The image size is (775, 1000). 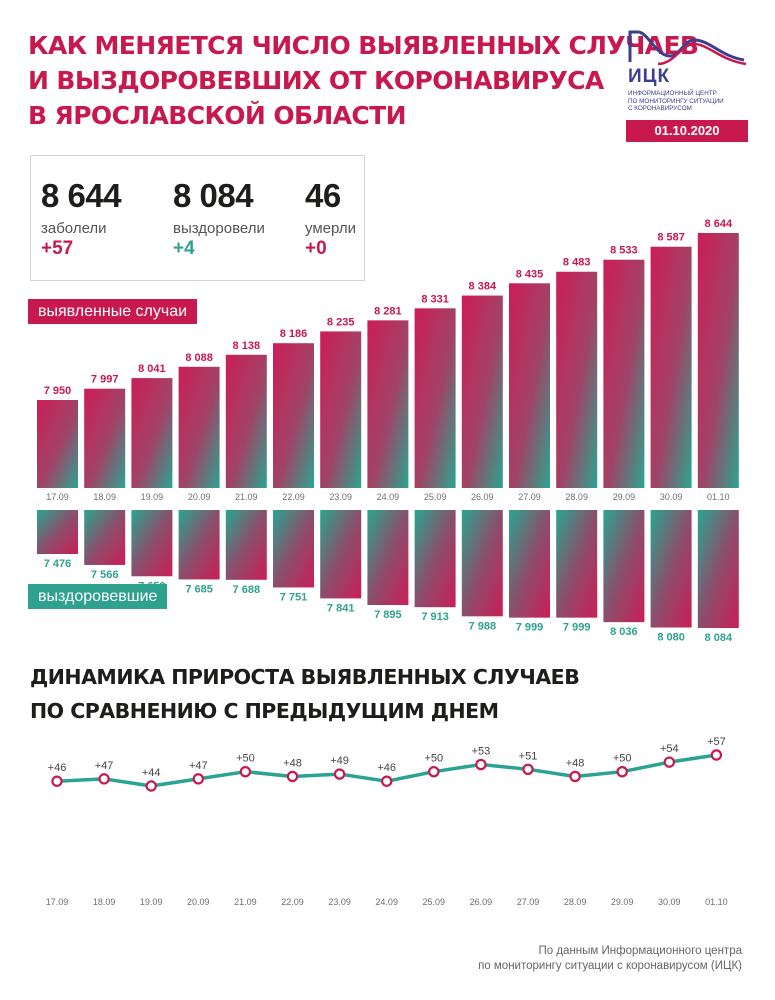 I want to click on title-line-2: И ВЫЗДОРОВЕВШИХ ОТ КОРОНАВИРУСА, so click(x=316, y=80).